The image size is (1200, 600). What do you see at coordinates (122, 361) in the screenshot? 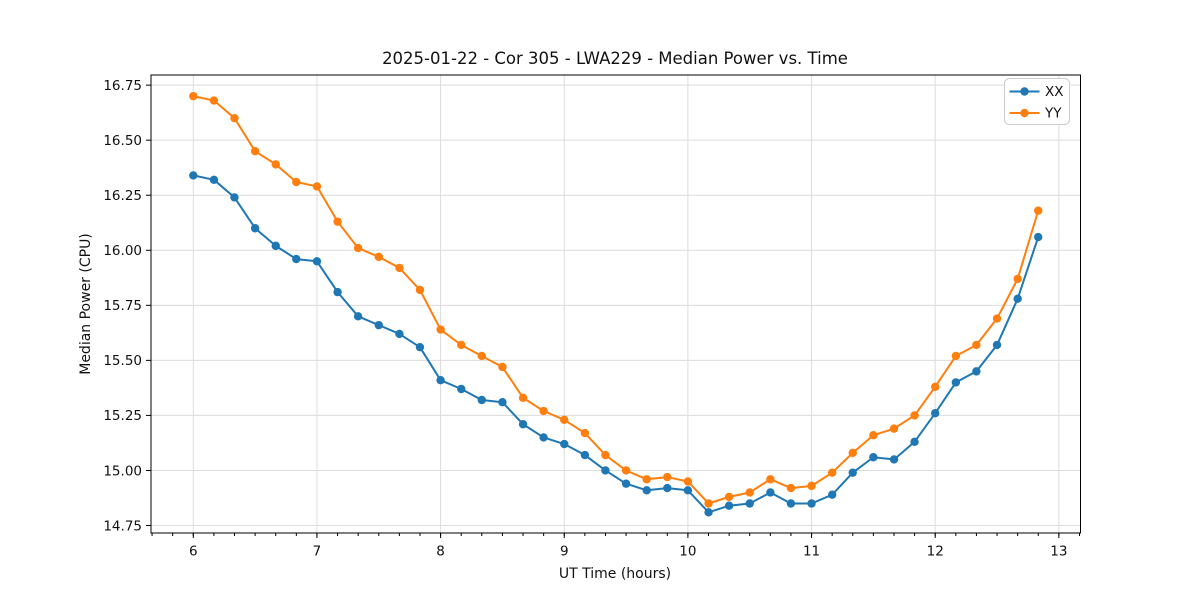
I see `y-tick-label: 15.50` at bounding box center [122, 361].